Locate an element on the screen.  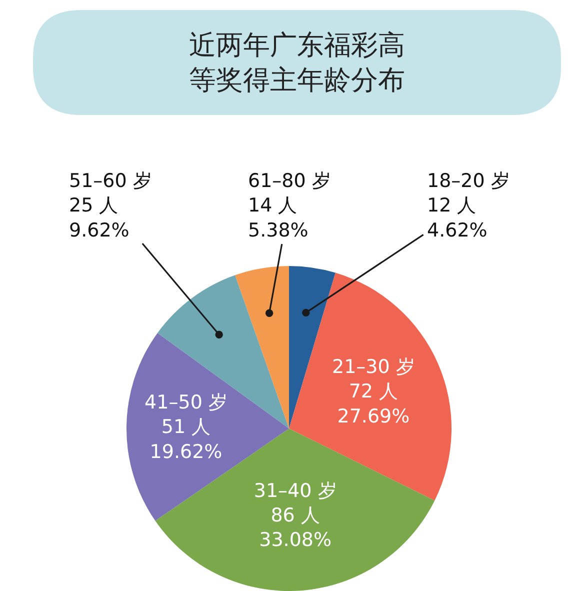
slice-label: 18–20 岁 is located at coordinates (468, 181).